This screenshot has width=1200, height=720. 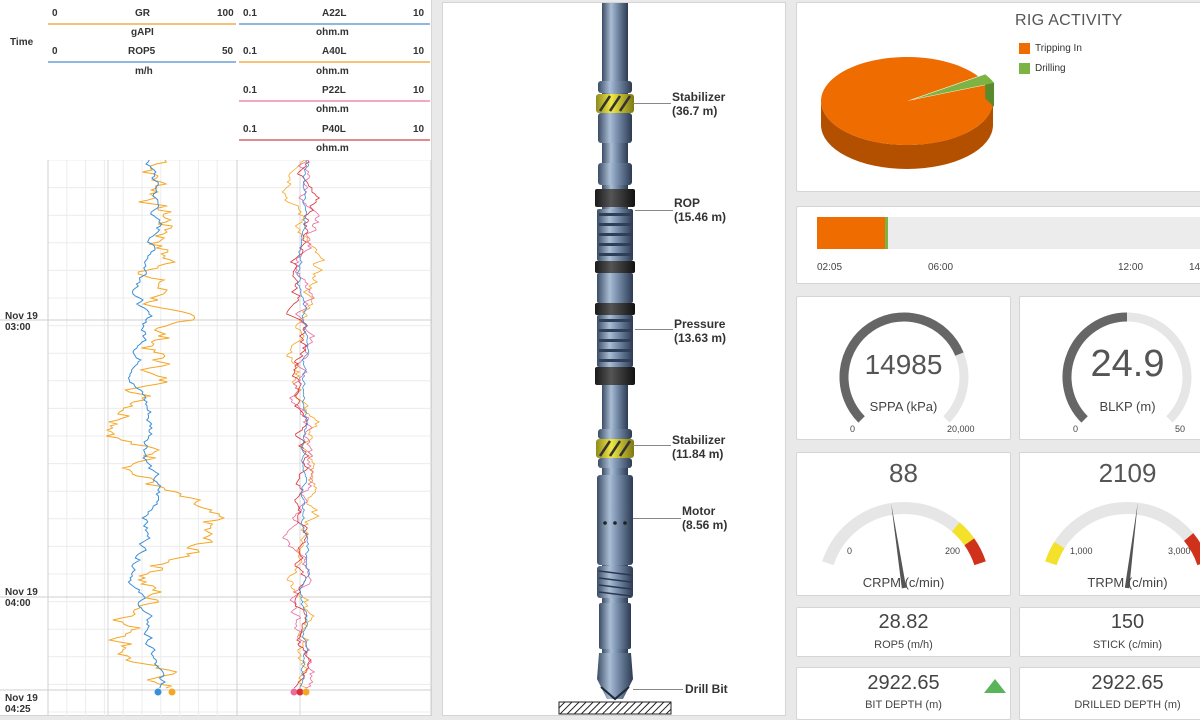 I want to click on rop5-min: 0, so click(x=55, y=51).